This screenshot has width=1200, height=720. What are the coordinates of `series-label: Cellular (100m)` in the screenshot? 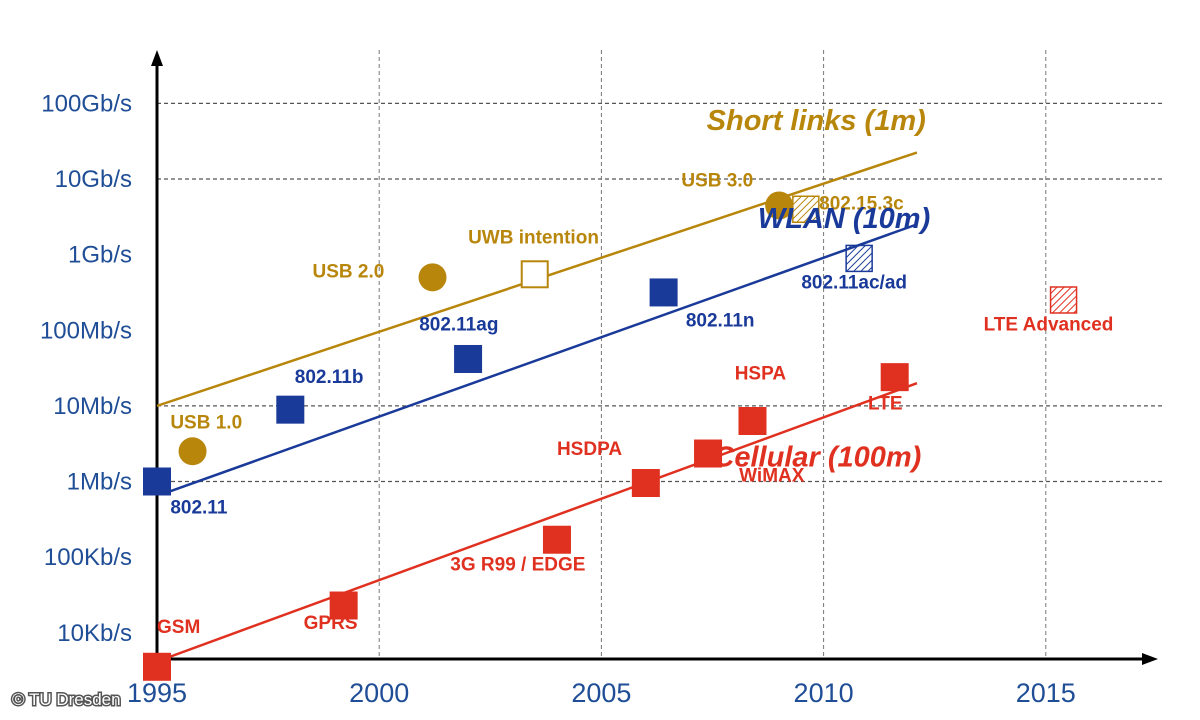 It's located at (817, 457).